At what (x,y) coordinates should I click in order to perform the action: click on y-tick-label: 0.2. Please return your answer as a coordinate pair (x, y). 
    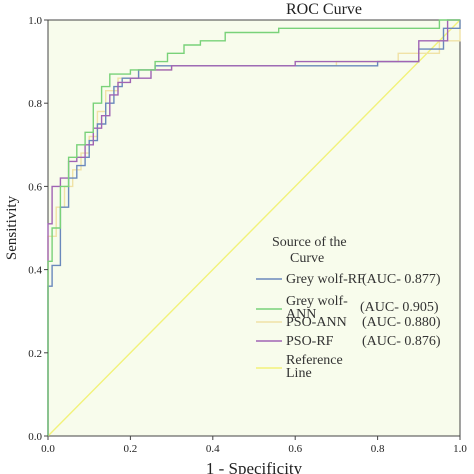
    Looking at the image, I should click on (35, 354).